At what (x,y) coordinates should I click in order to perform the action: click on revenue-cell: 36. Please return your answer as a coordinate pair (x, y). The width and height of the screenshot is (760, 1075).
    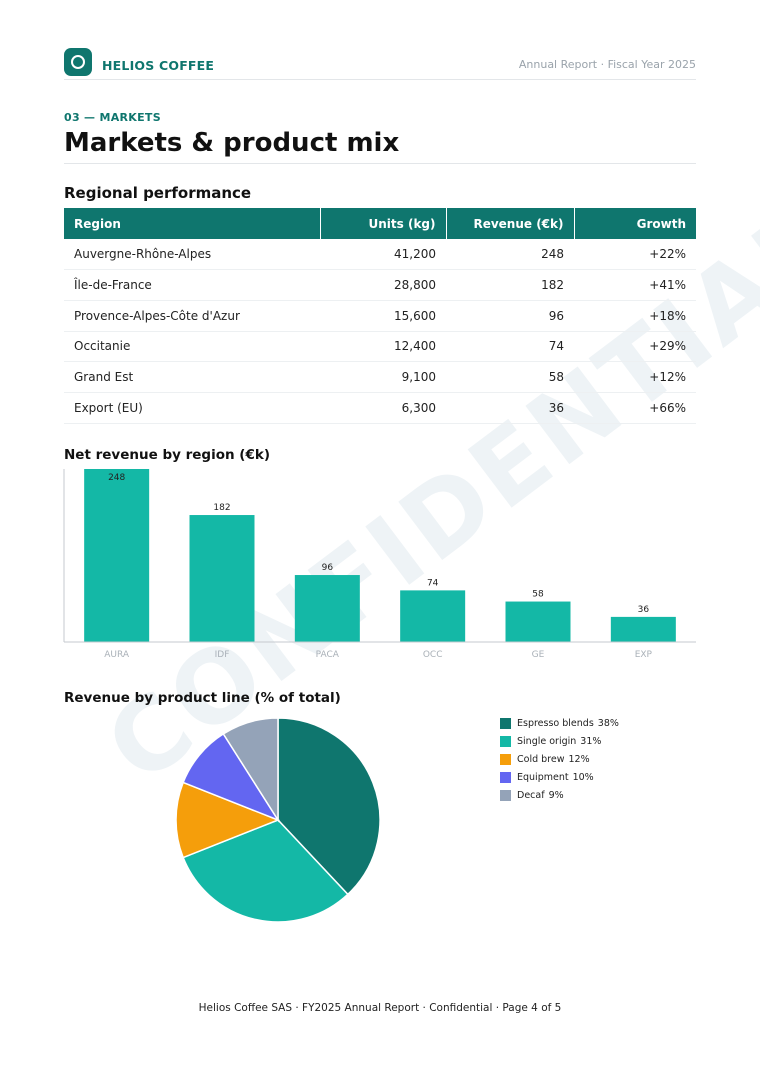
    Looking at the image, I should click on (510, 408).